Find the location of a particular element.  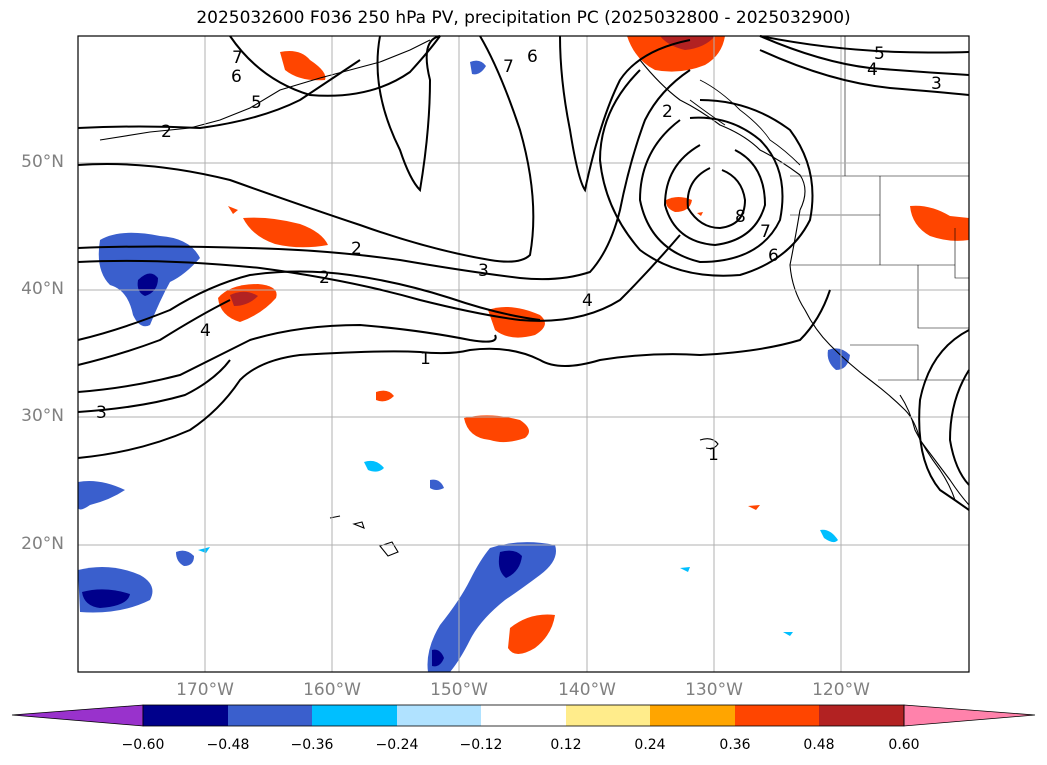

colorbar is located at coordinates (523, 715).